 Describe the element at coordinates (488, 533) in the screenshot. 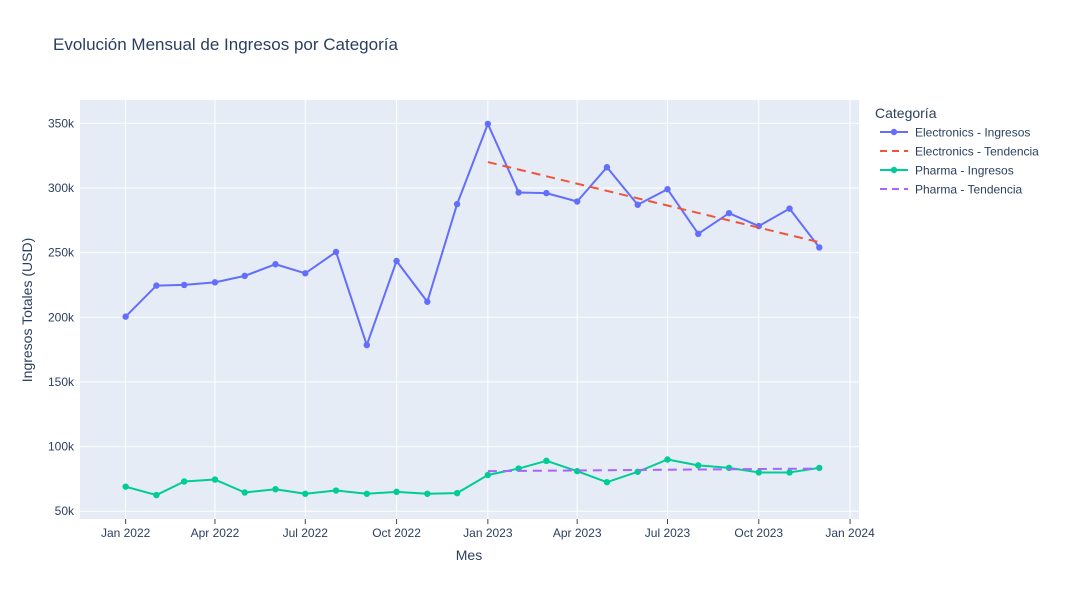

I see `x-tick-label: Jan 2023` at that location.